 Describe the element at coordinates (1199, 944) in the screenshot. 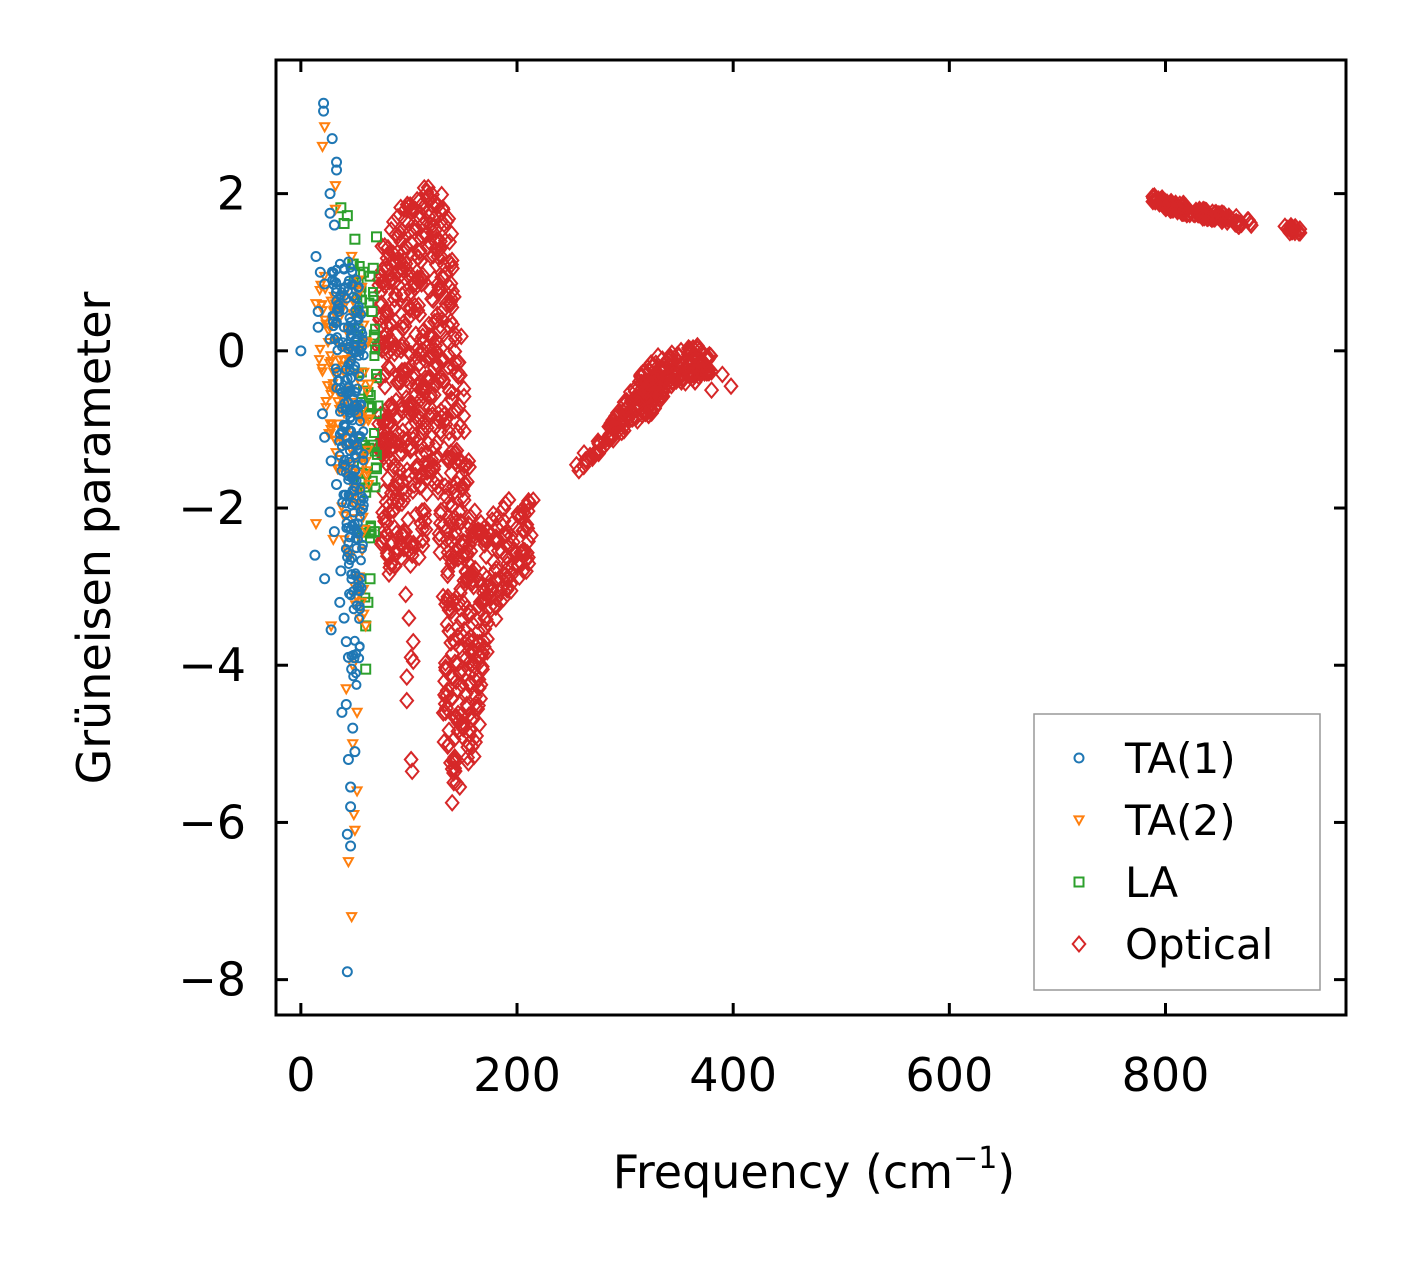

I see `legend-label-optical: Optical` at that location.